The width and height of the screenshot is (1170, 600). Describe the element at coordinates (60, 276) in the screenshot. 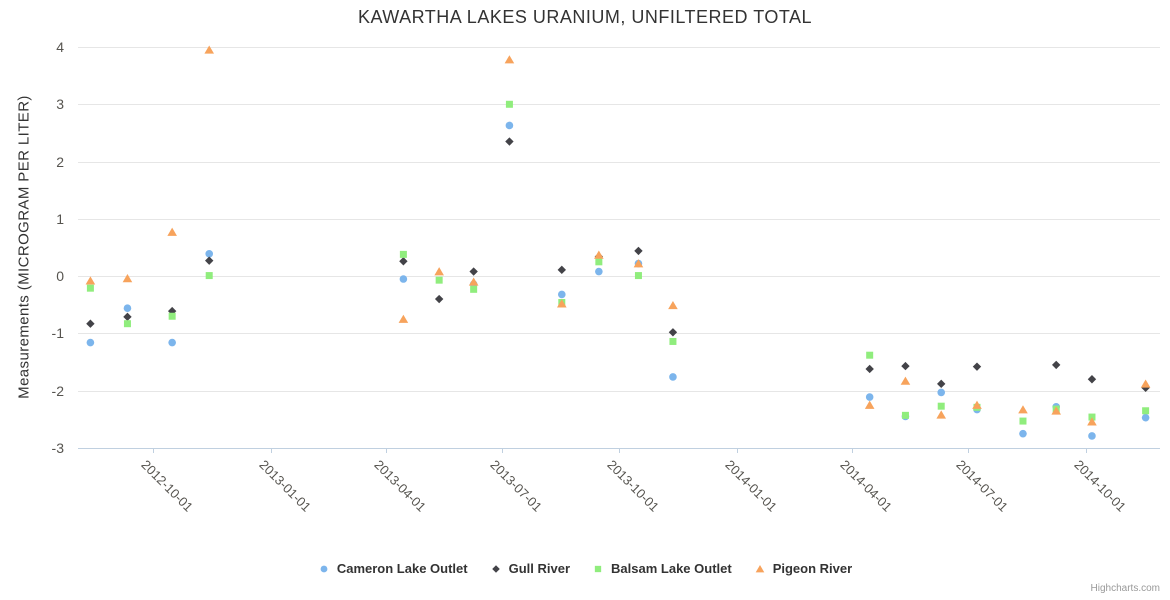

I see `y-tick-label: 0` at that location.